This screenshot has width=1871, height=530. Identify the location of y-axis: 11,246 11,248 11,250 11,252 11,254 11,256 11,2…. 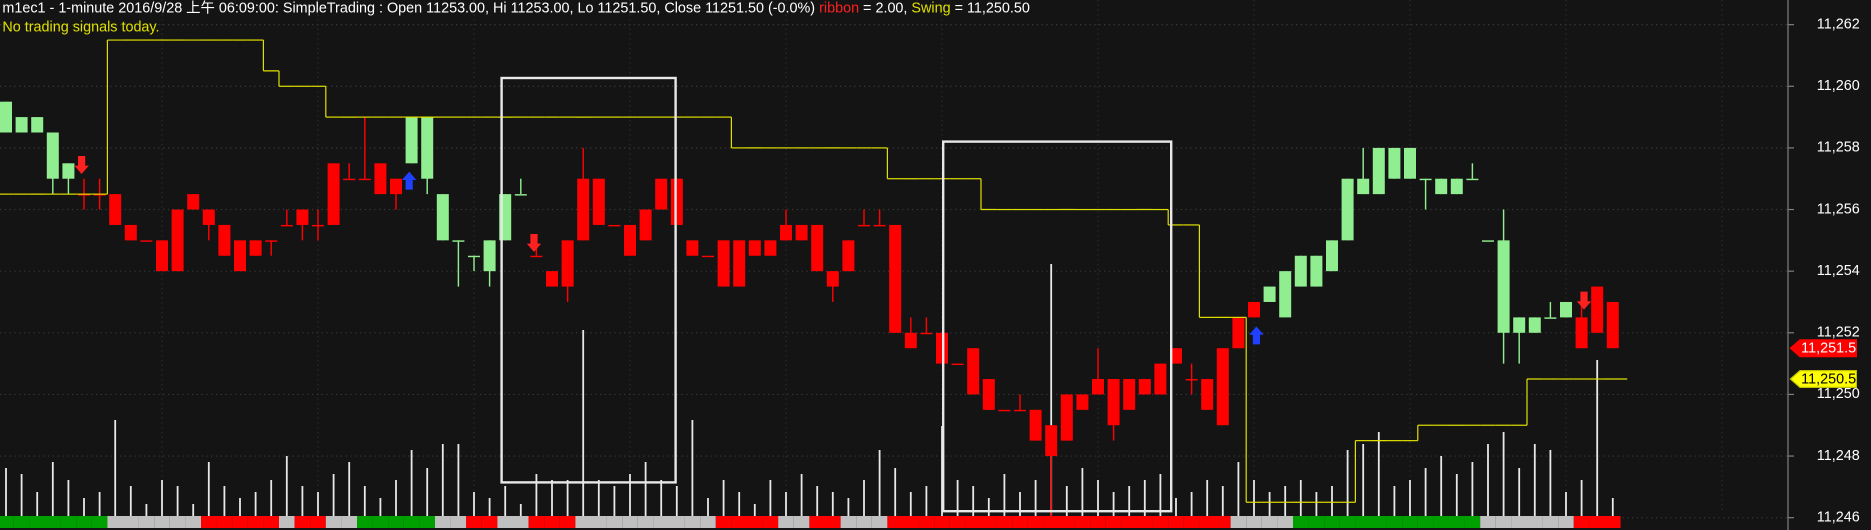
(1823, 270).